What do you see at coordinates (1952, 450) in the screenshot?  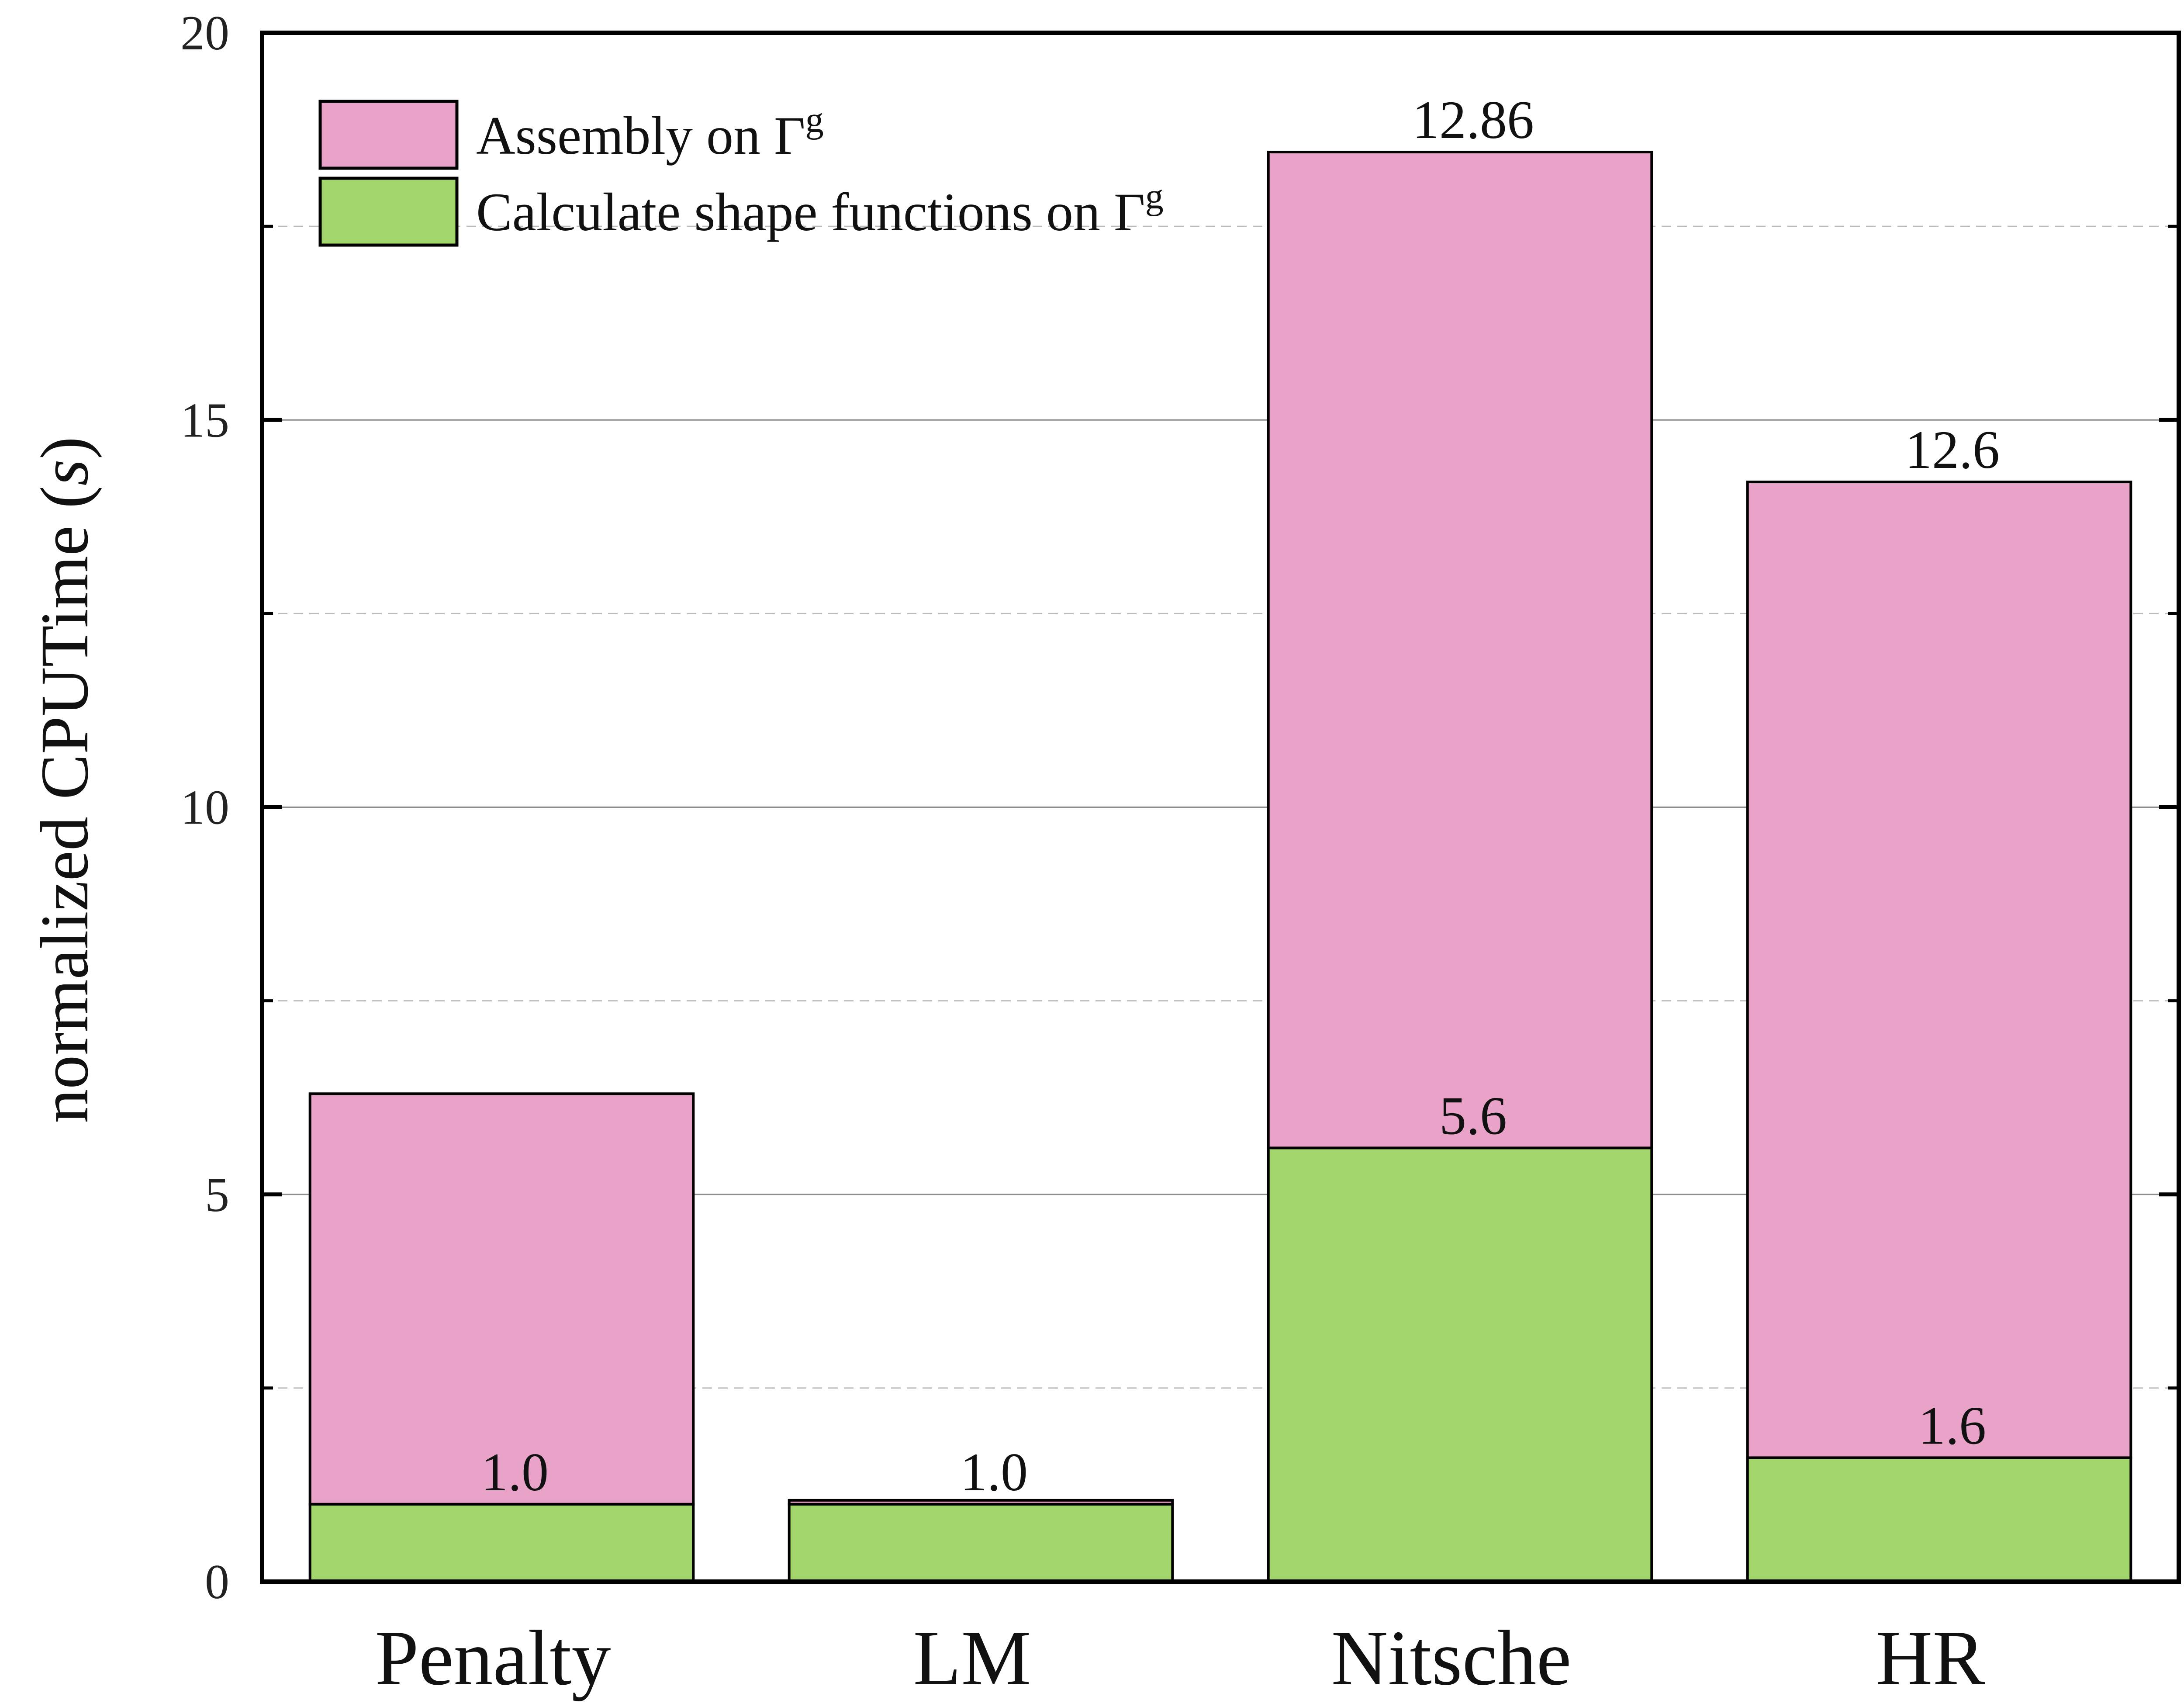 I see `data-label: 12.6` at bounding box center [1952, 450].